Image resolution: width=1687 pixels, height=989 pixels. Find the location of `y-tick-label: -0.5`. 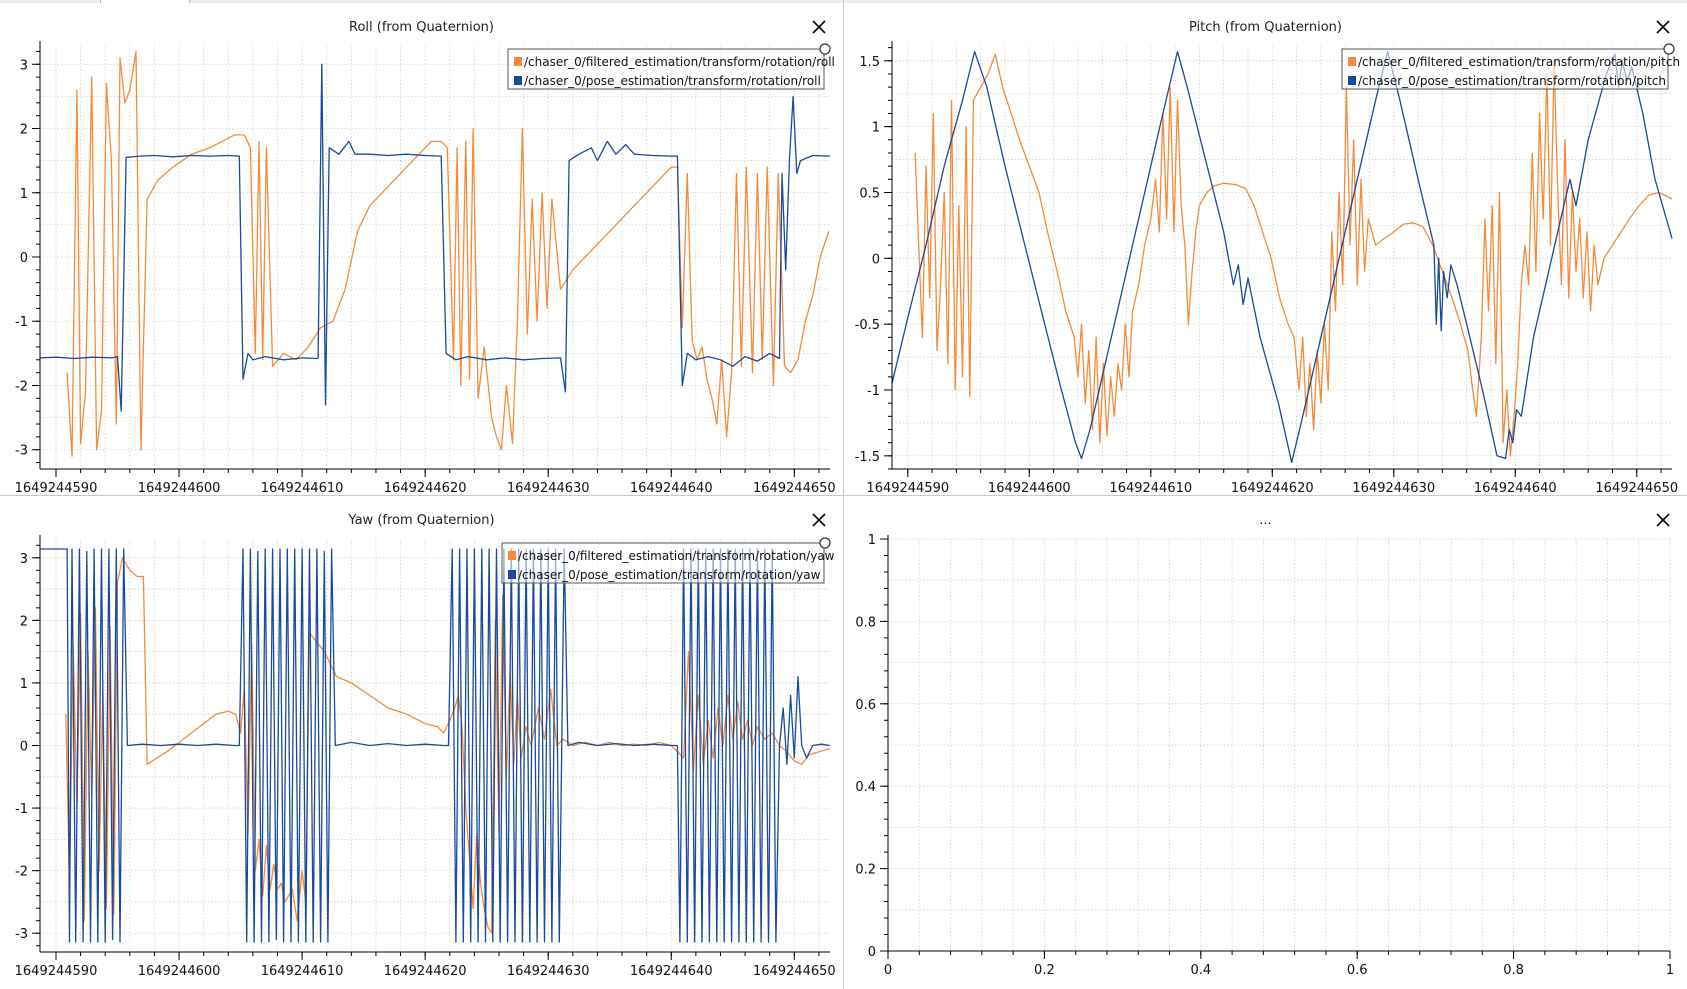

y-tick-label: -0.5 is located at coordinates (867, 325).